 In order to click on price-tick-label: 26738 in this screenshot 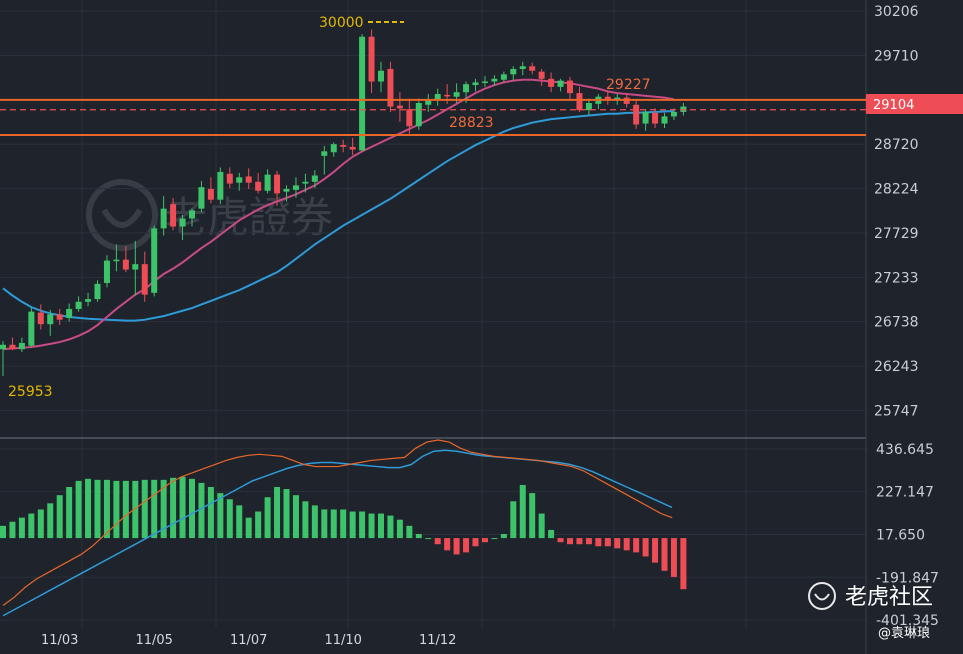, I will do `click(896, 323)`.